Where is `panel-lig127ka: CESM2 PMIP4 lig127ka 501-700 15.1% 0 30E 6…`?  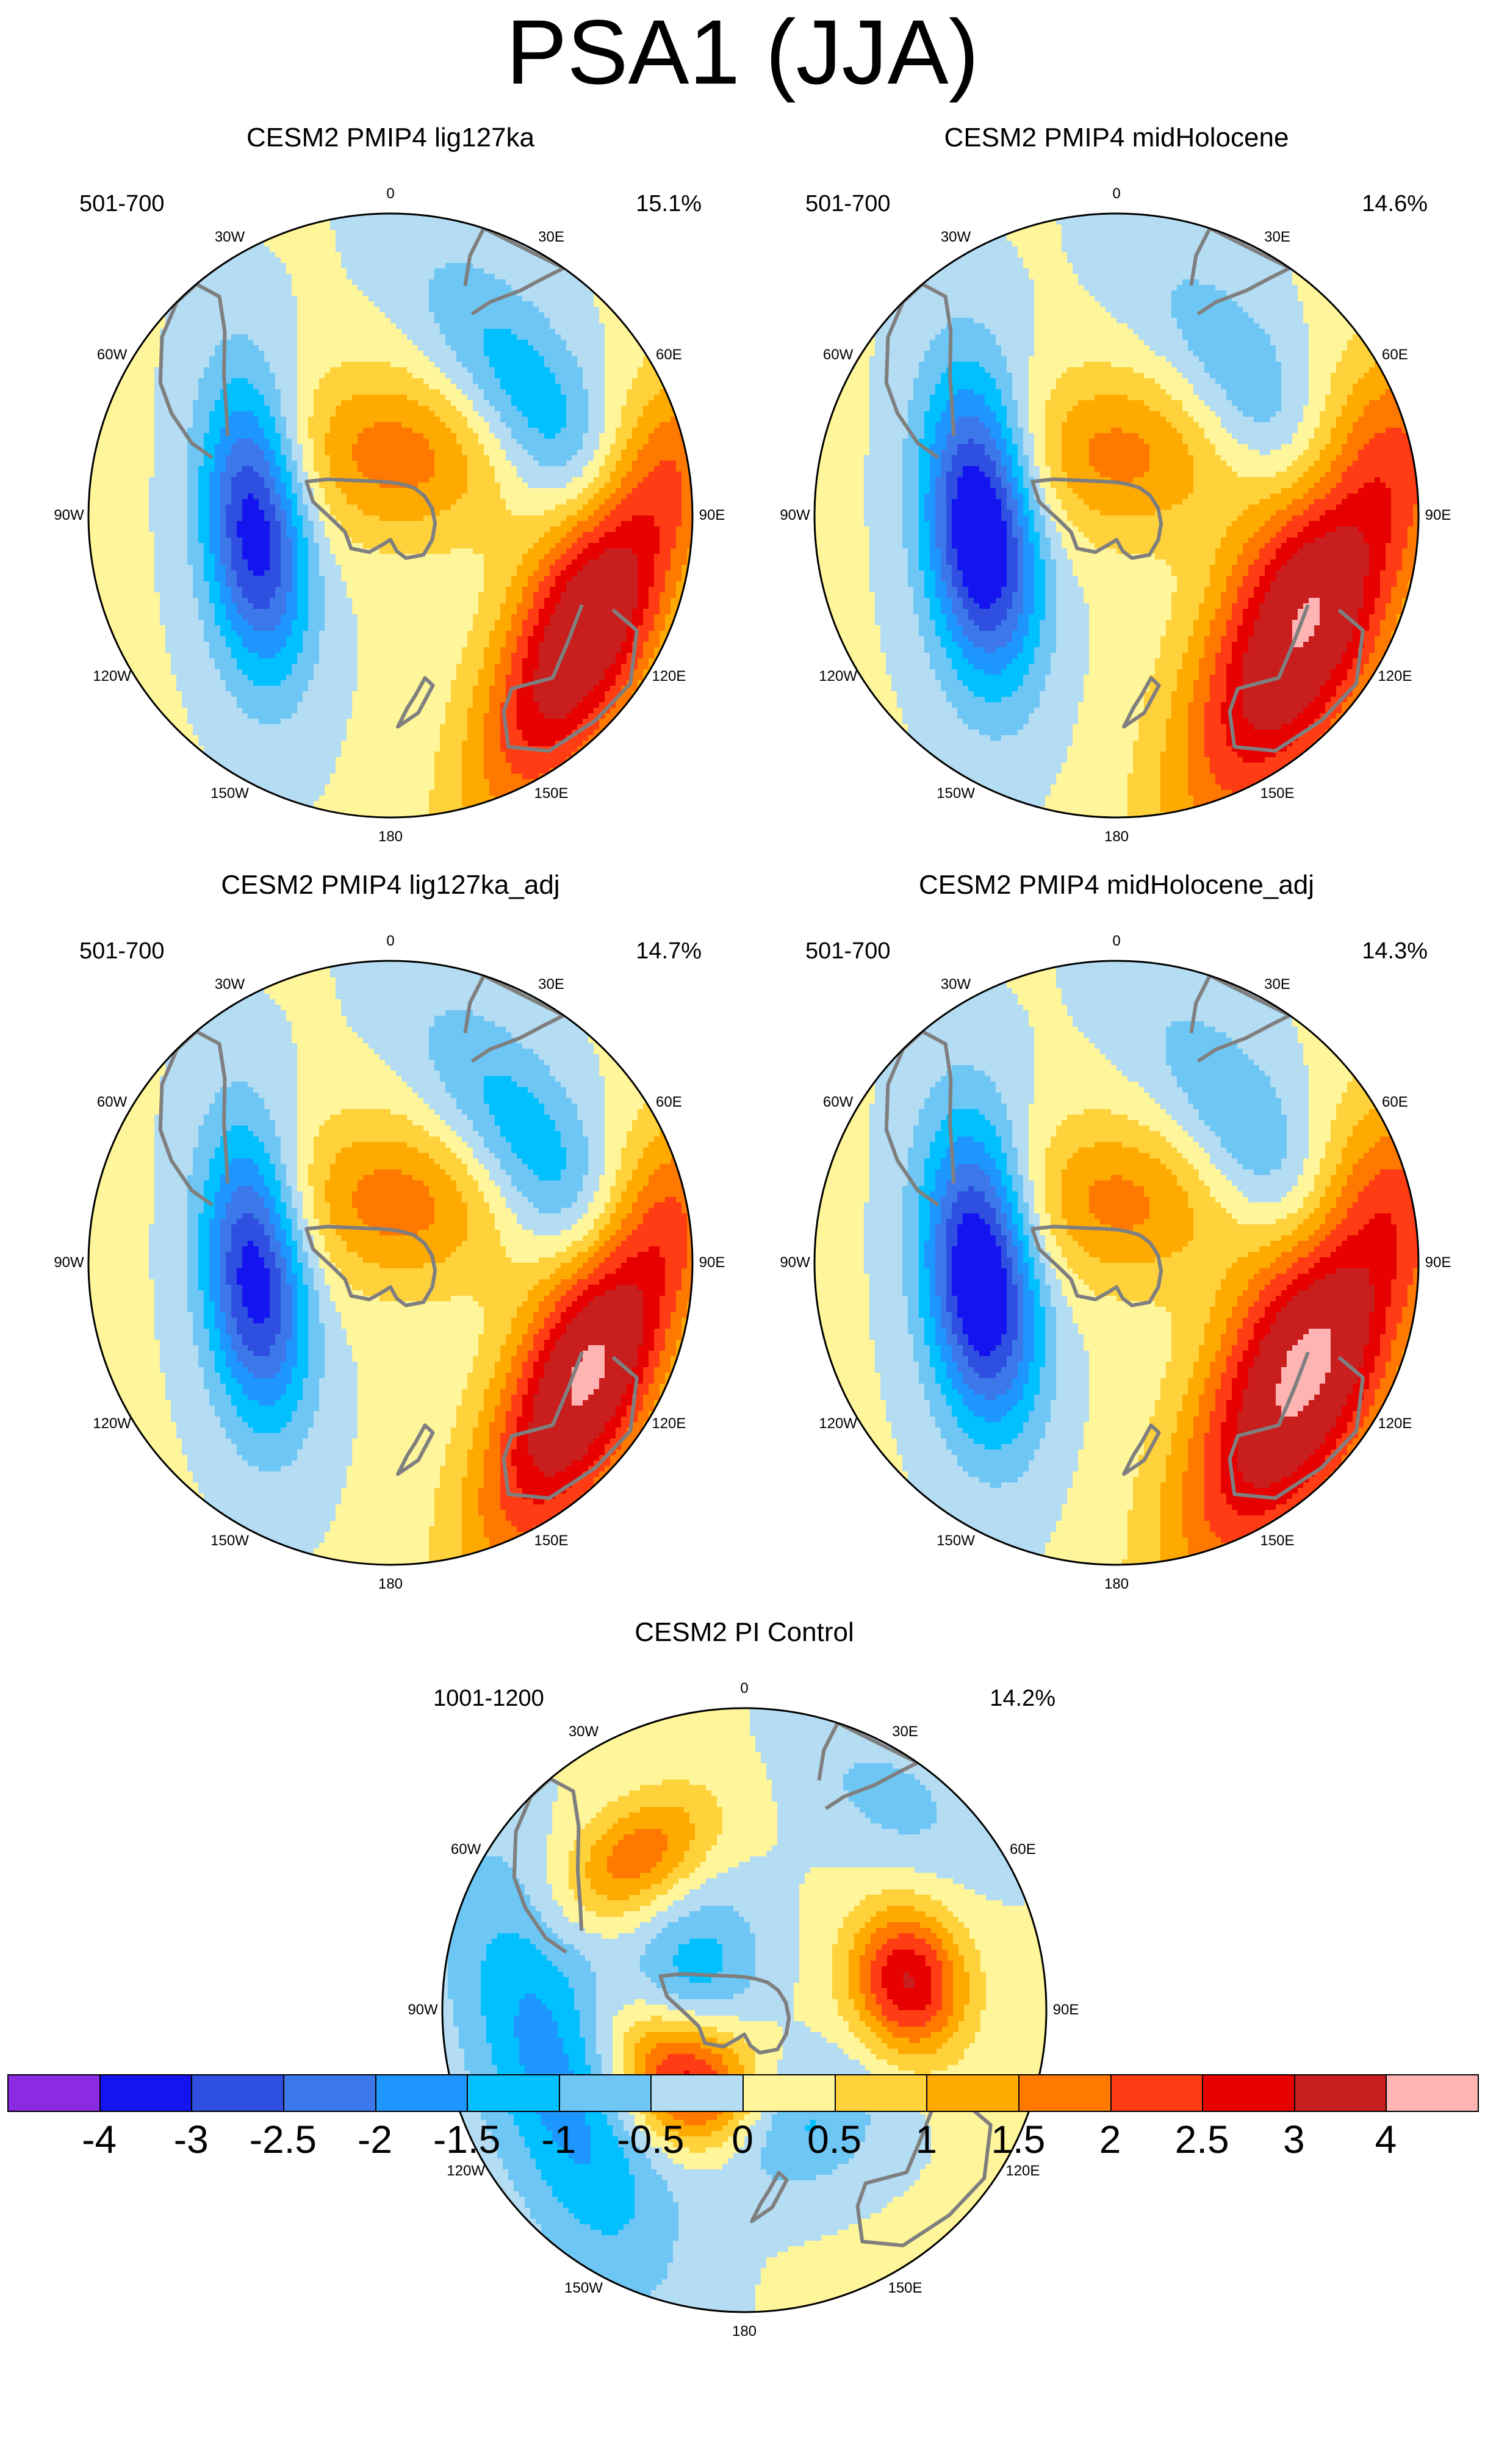 panel-lig127ka: CESM2 PMIP4 lig127ka 501-700 15.1% 0 30E 6… is located at coordinates (390, 483).